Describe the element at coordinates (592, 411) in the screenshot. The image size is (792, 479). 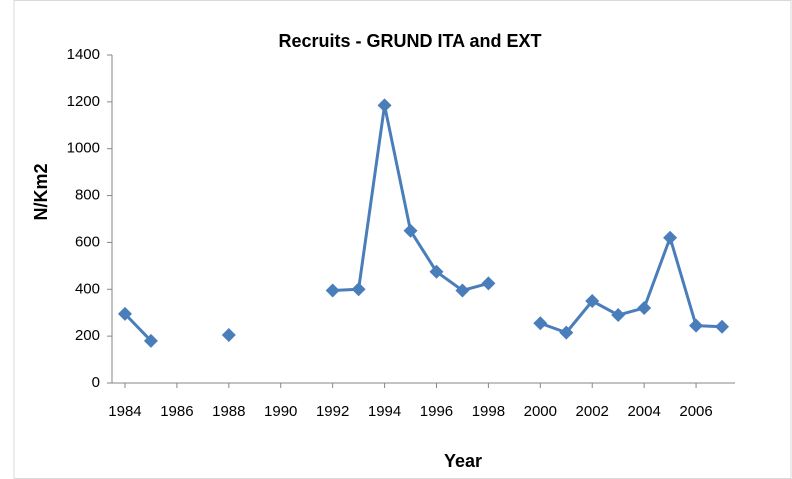
I see `x-tick-label: 2002` at that location.